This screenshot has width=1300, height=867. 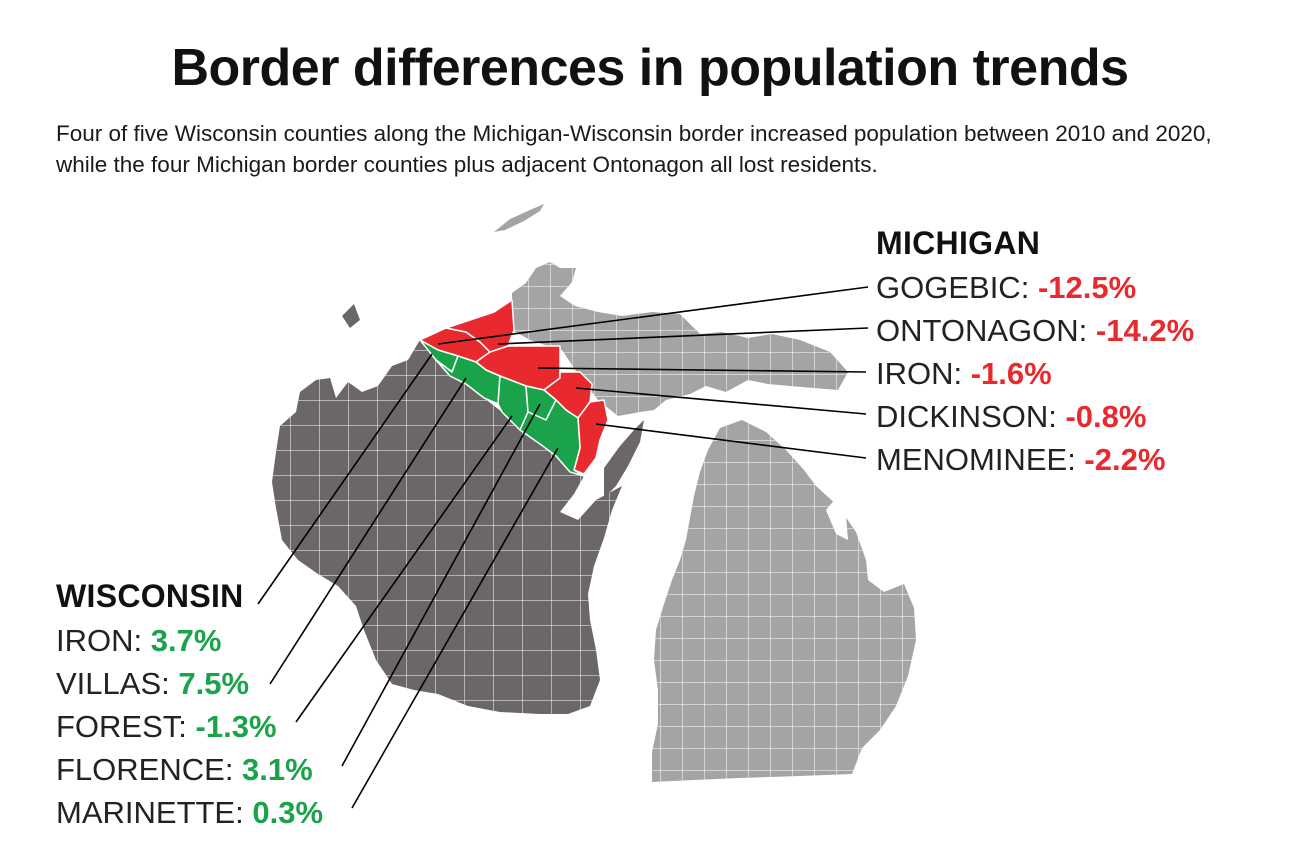 What do you see at coordinates (1106, 416) in the screenshot?
I see `change-value: -0.8%` at bounding box center [1106, 416].